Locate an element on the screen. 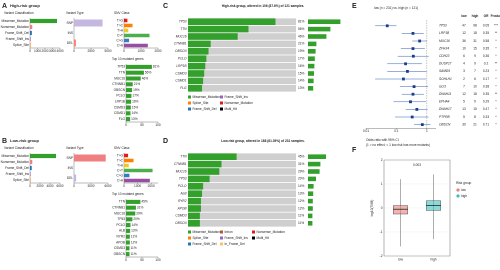 Image resolution: width=500 pixels, height=270 pixels. percent-label: 14% is located at coordinates (301, 81).